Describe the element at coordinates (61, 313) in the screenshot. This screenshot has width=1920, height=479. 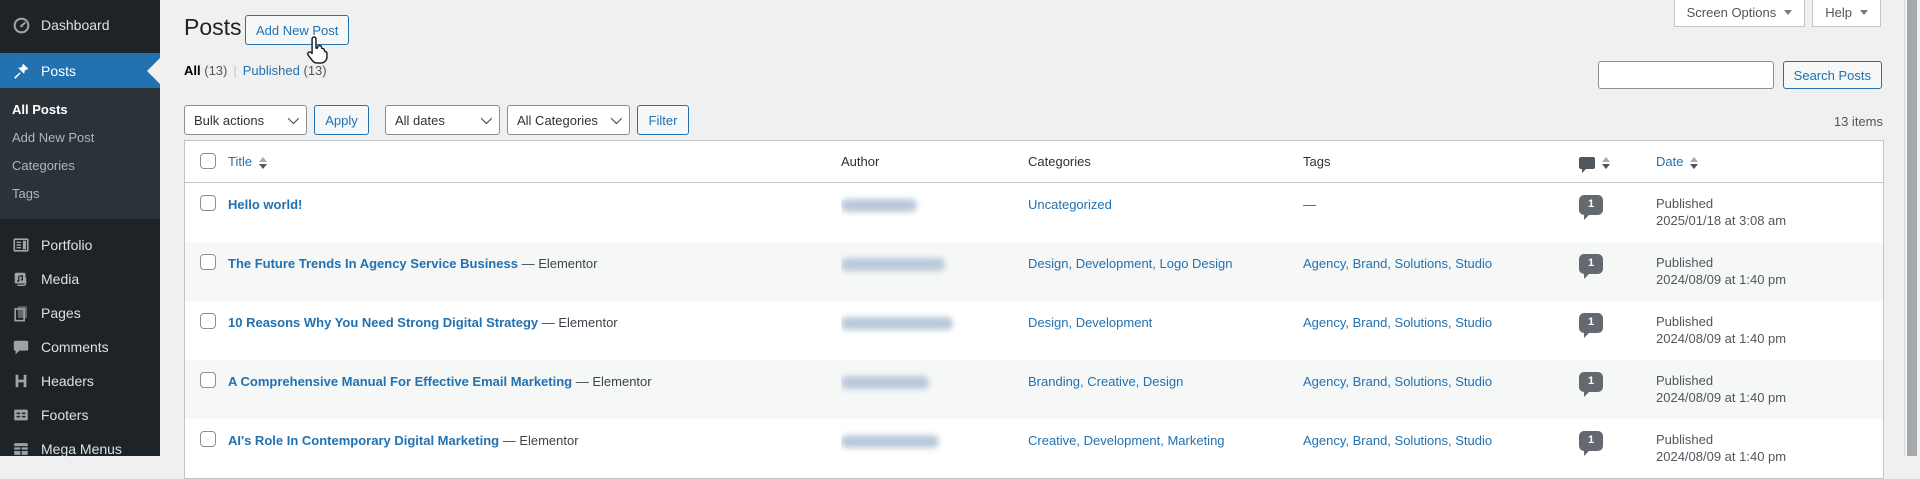
I see `sidebar-item-label: Pages` at that location.